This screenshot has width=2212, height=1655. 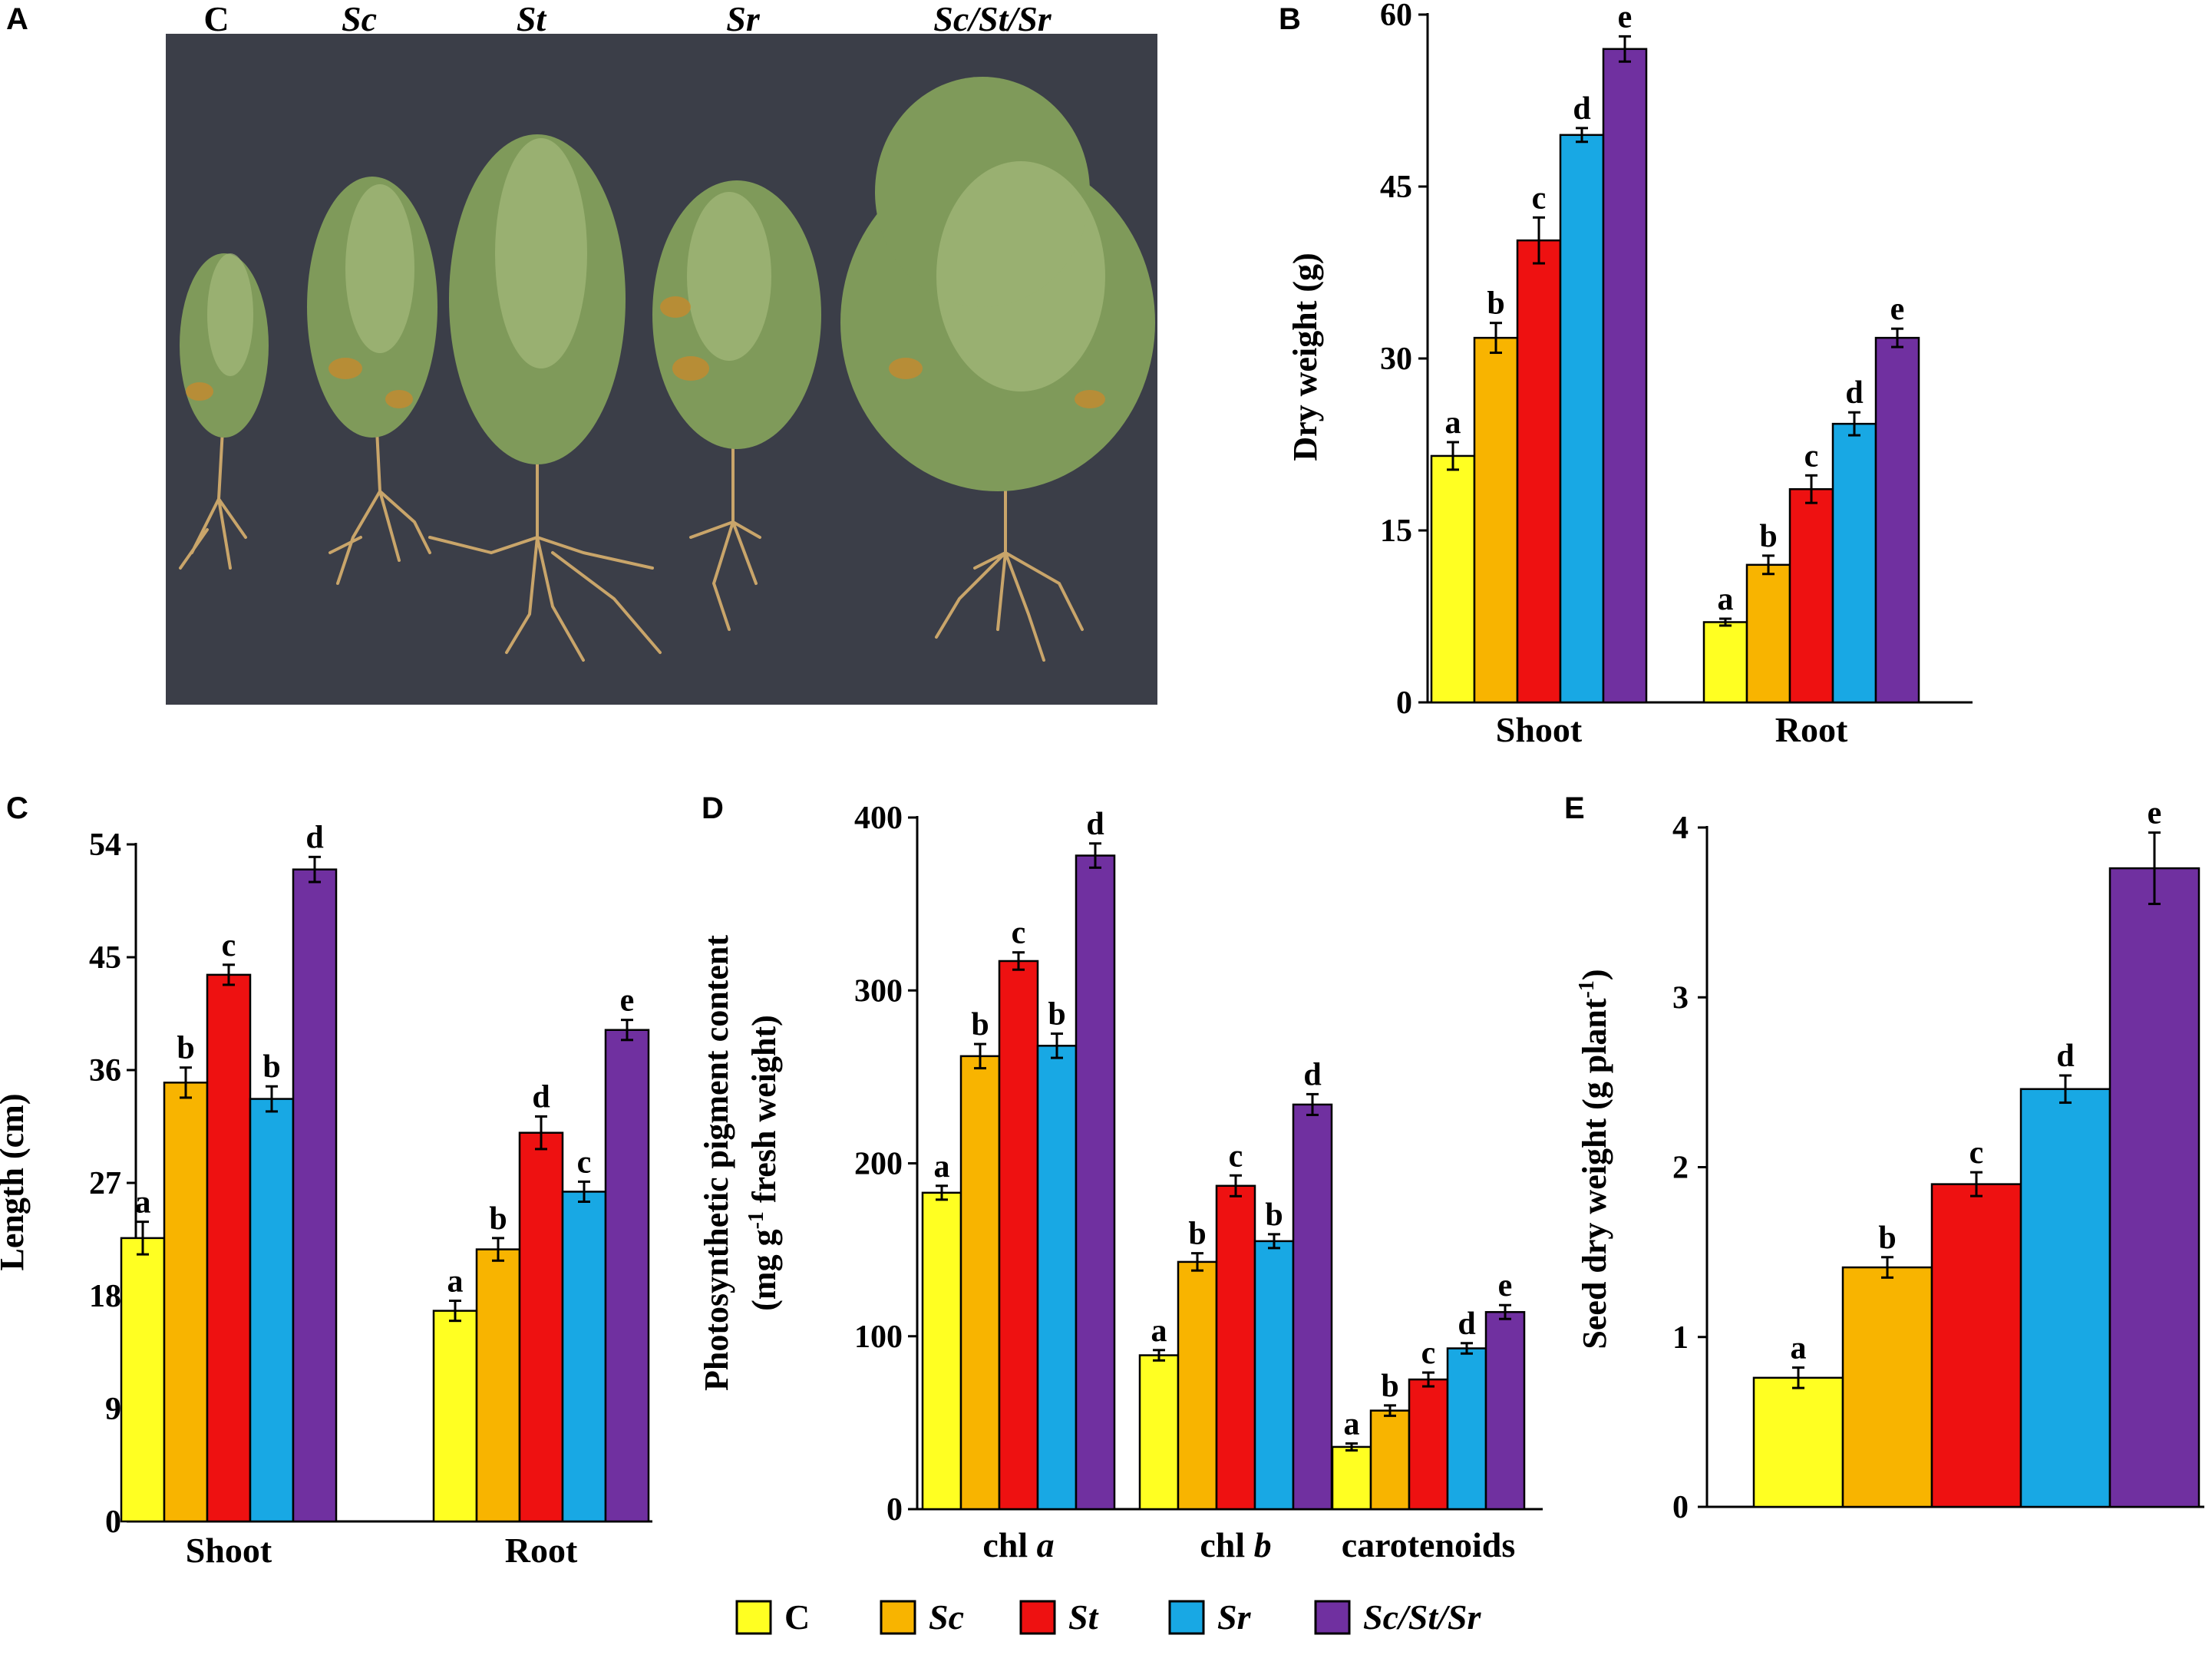 I want to click on legend-label-st: St, so click(x=1083, y=1617).